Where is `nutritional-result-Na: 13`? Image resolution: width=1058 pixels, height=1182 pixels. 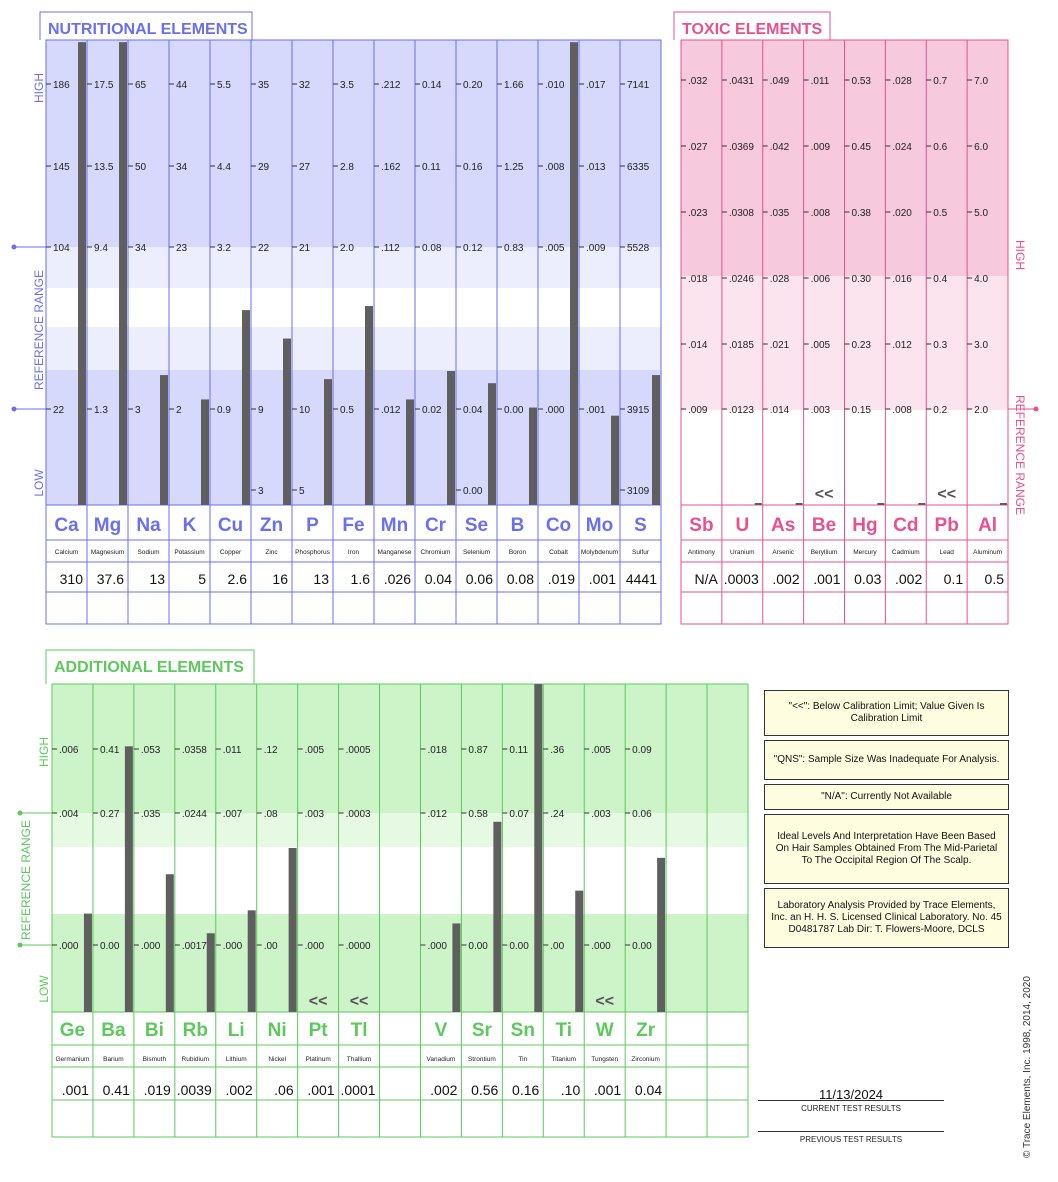 nutritional-result-Na: 13 is located at coordinates (157, 579).